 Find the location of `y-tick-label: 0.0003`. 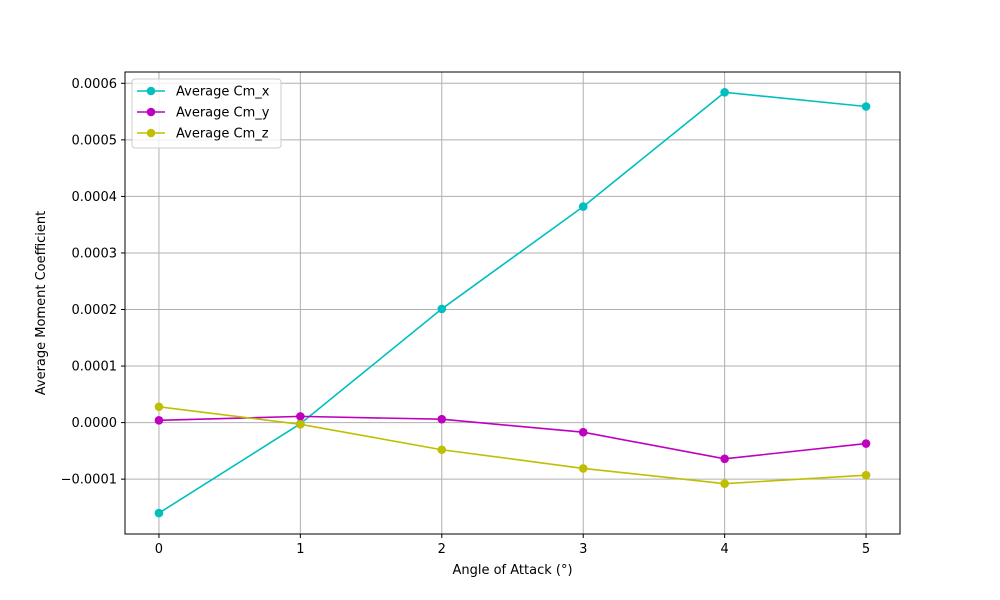

y-tick-label: 0.0003 is located at coordinates (95, 253).